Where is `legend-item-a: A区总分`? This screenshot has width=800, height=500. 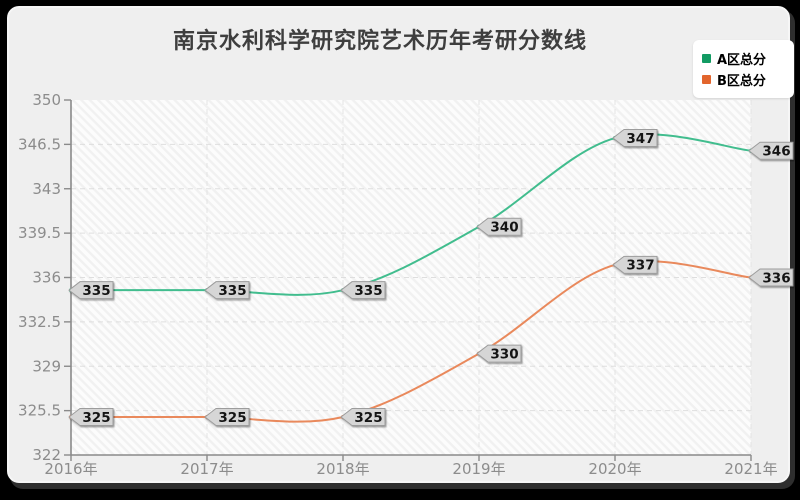 legend-item-a: A区总分 is located at coordinates (748, 58).